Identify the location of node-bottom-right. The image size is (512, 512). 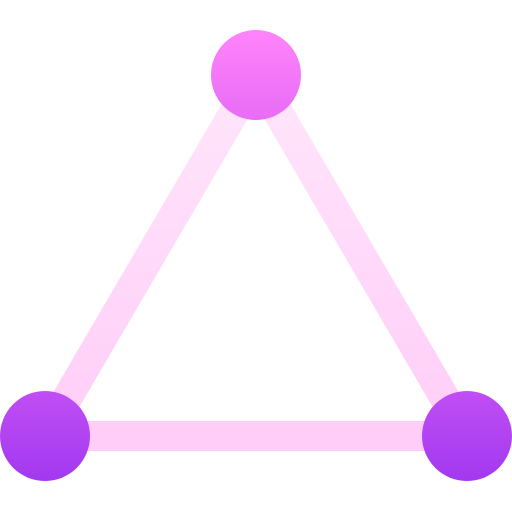
(467, 436).